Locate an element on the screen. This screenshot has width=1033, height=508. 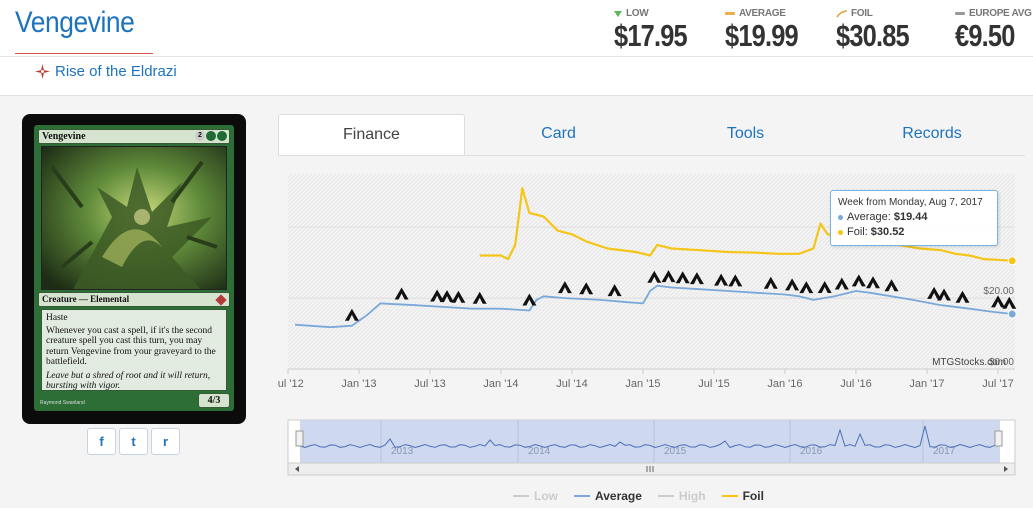
x-tick-label: Jul '13 is located at coordinates (429, 384).